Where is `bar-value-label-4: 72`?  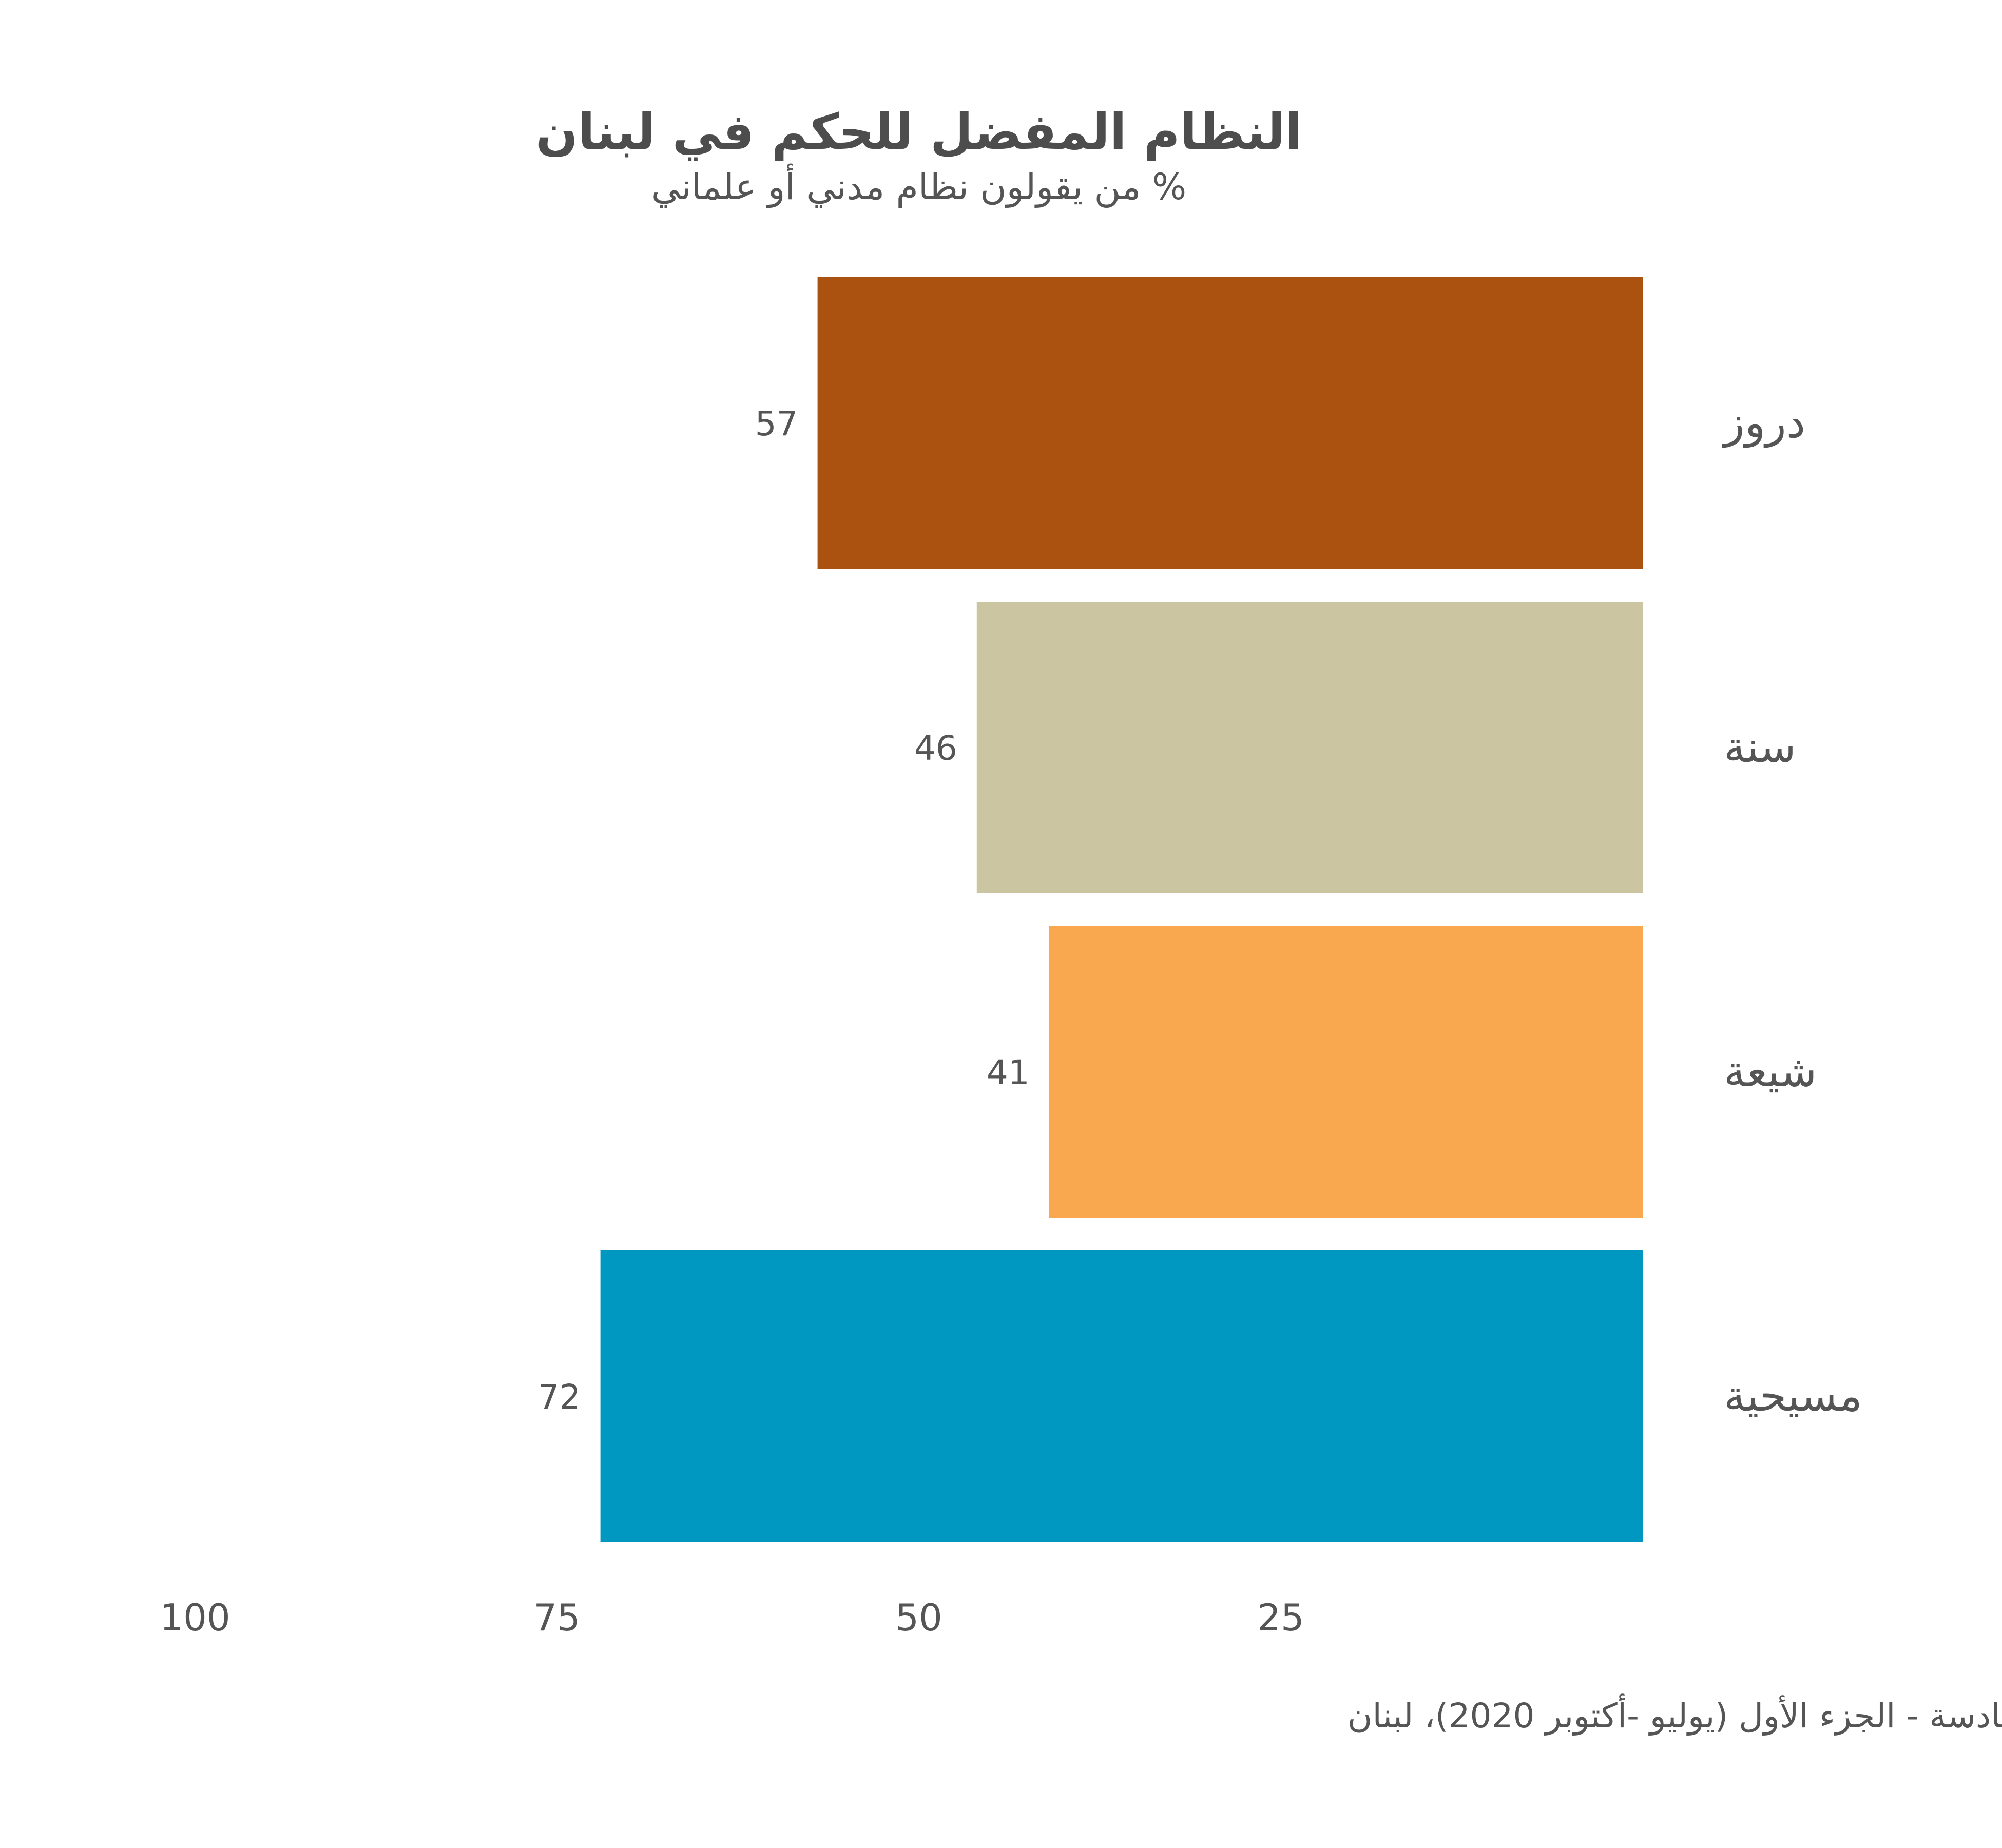
bar-value-label-4: 72 is located at coordinates (559, 1397).